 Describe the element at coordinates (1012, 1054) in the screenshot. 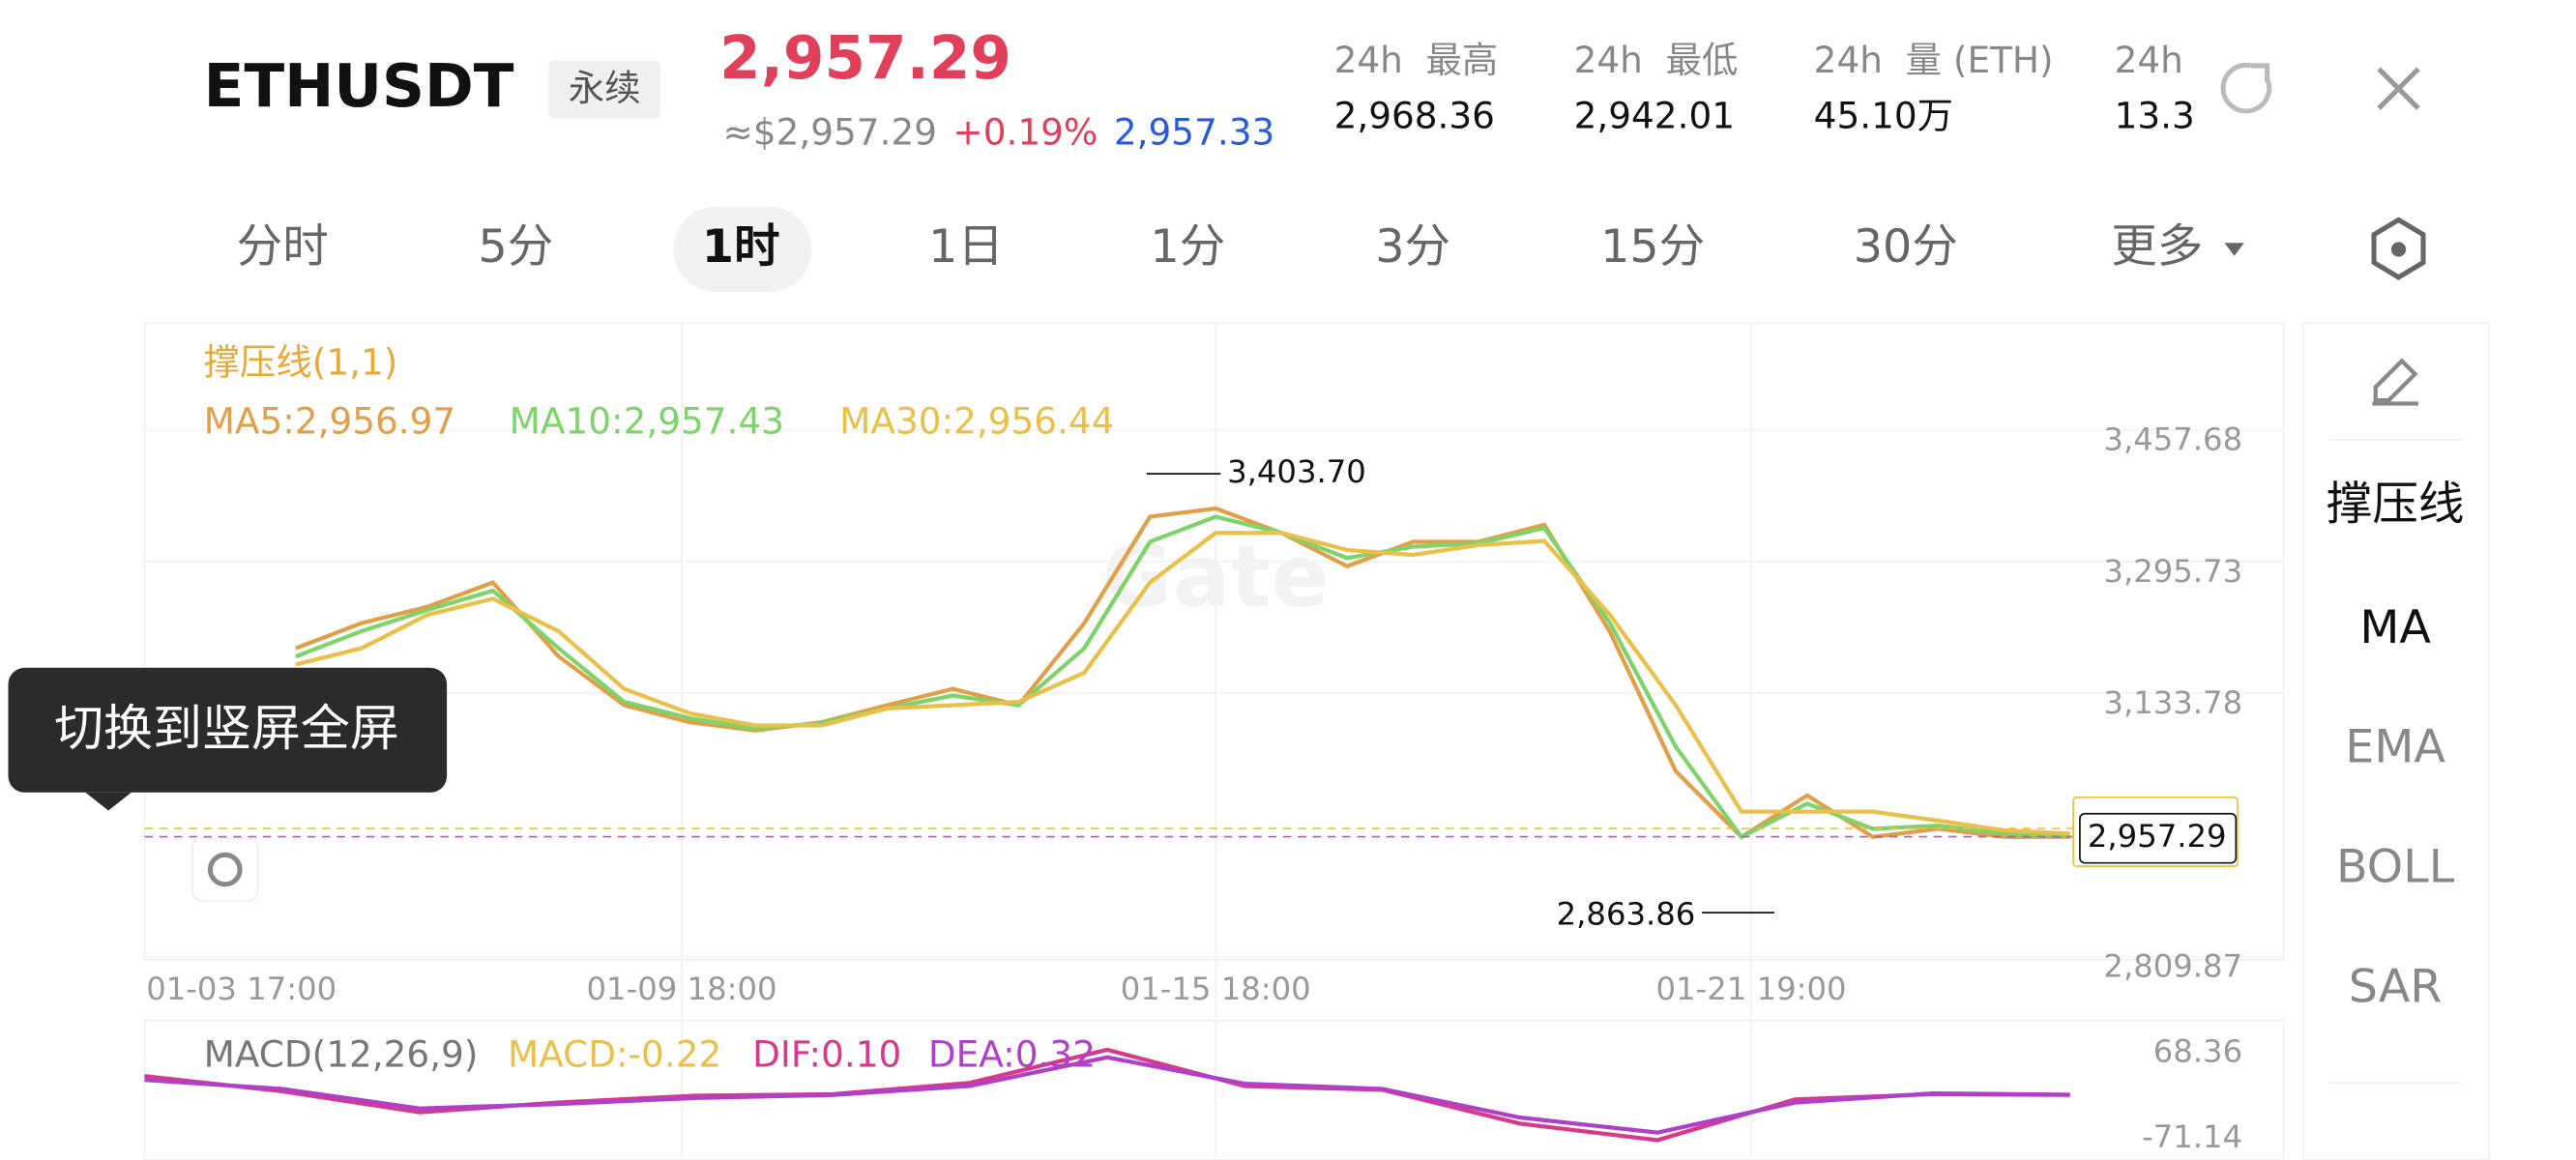

I see `macd-legend: DEA:0.32` at that location.